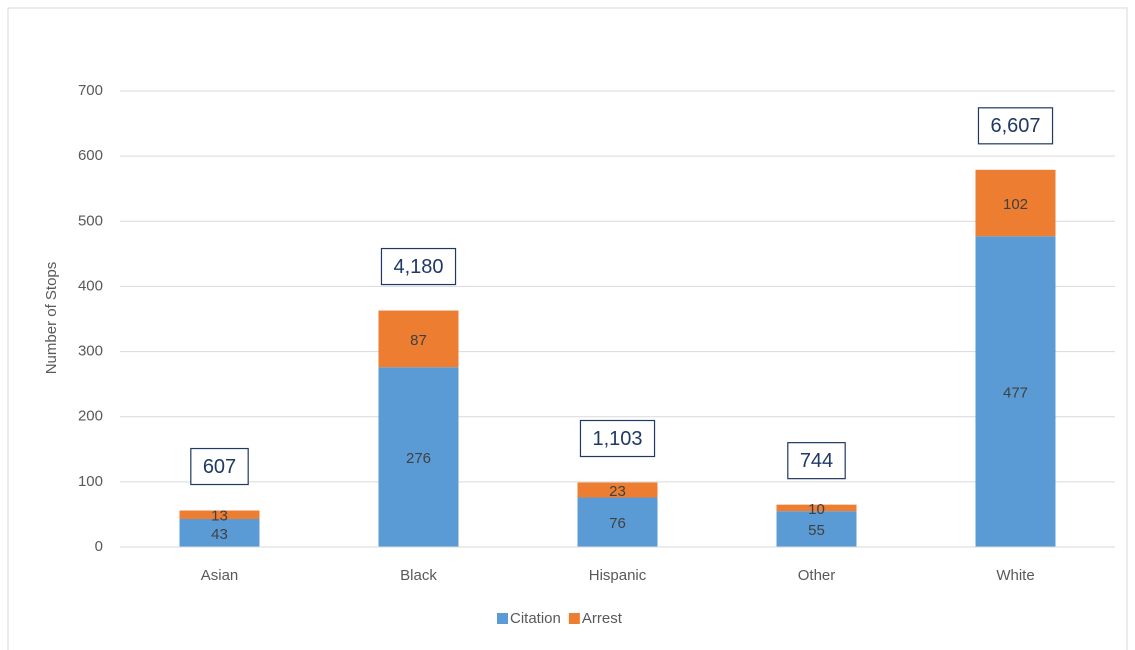 This screenshot has width=1135, height=650. Describe the element at coordinates (90, 285) in the screenshot. I see `y-tick-label: 400` at that location.